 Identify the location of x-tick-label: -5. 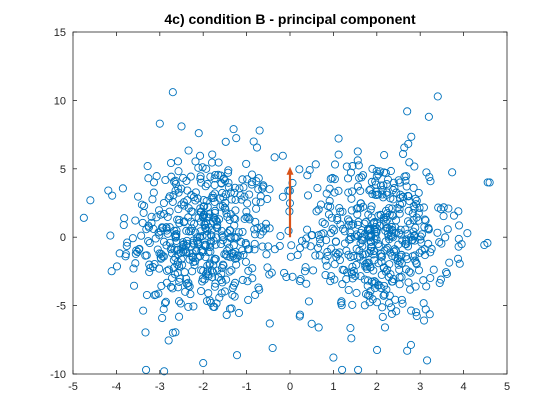
(73, 387).